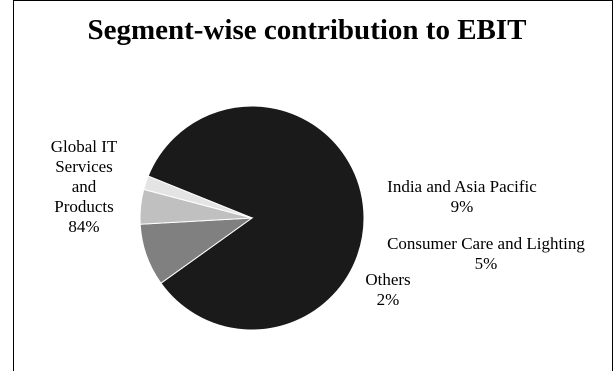  I want to click on slice-label-line: Consumer Care and Lighting, so click(486, 243).